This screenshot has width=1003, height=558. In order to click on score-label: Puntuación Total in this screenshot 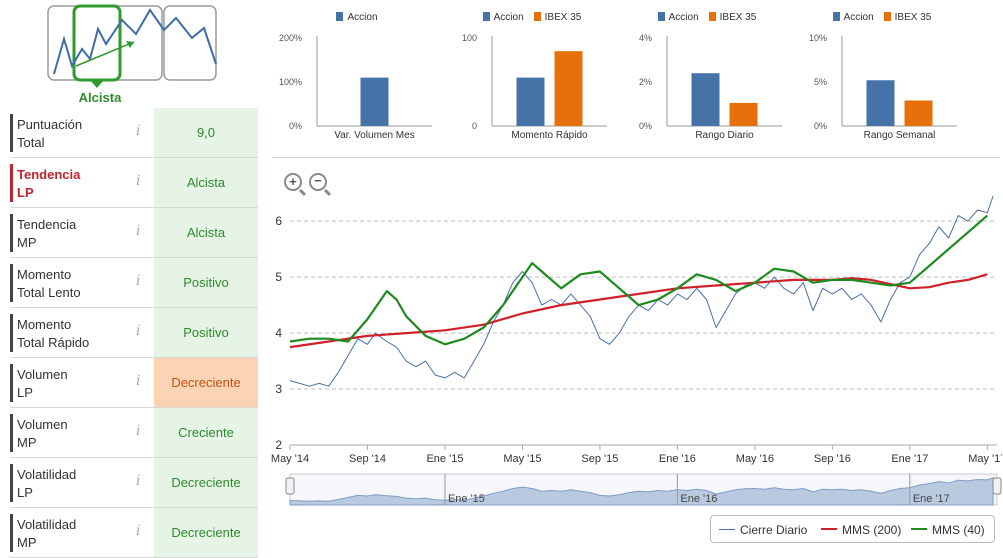, I will do `click(72, 134)`.